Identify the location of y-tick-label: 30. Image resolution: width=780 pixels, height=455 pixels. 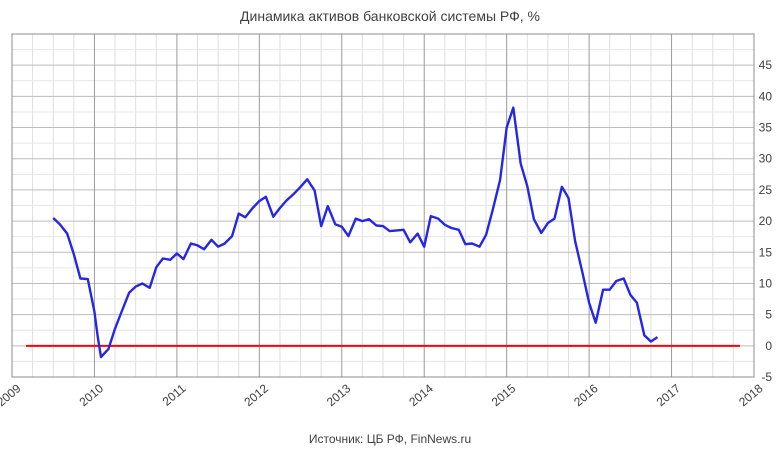
(766, 159).